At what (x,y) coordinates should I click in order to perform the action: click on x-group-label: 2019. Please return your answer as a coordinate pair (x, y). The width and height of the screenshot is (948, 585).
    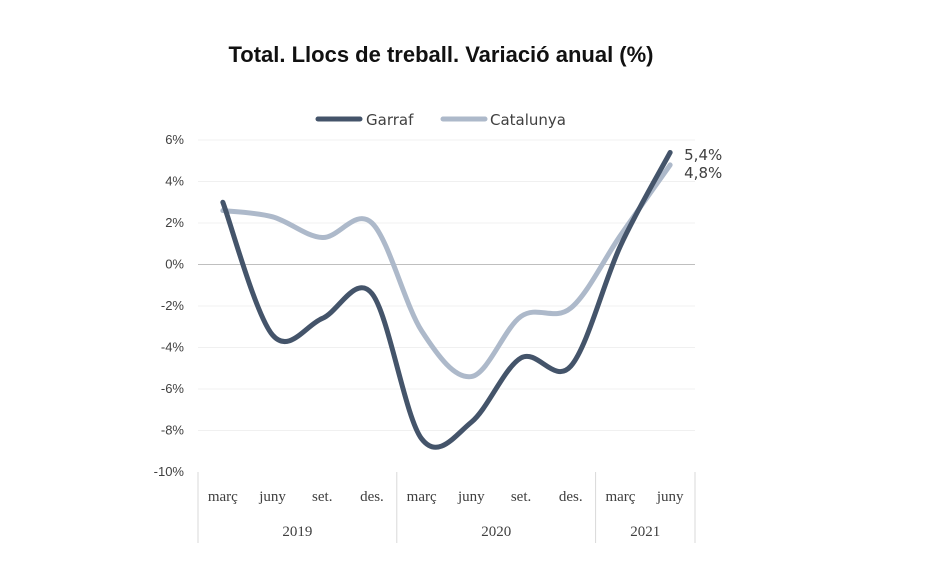
    Looking at the image, I should click on (297, 532).